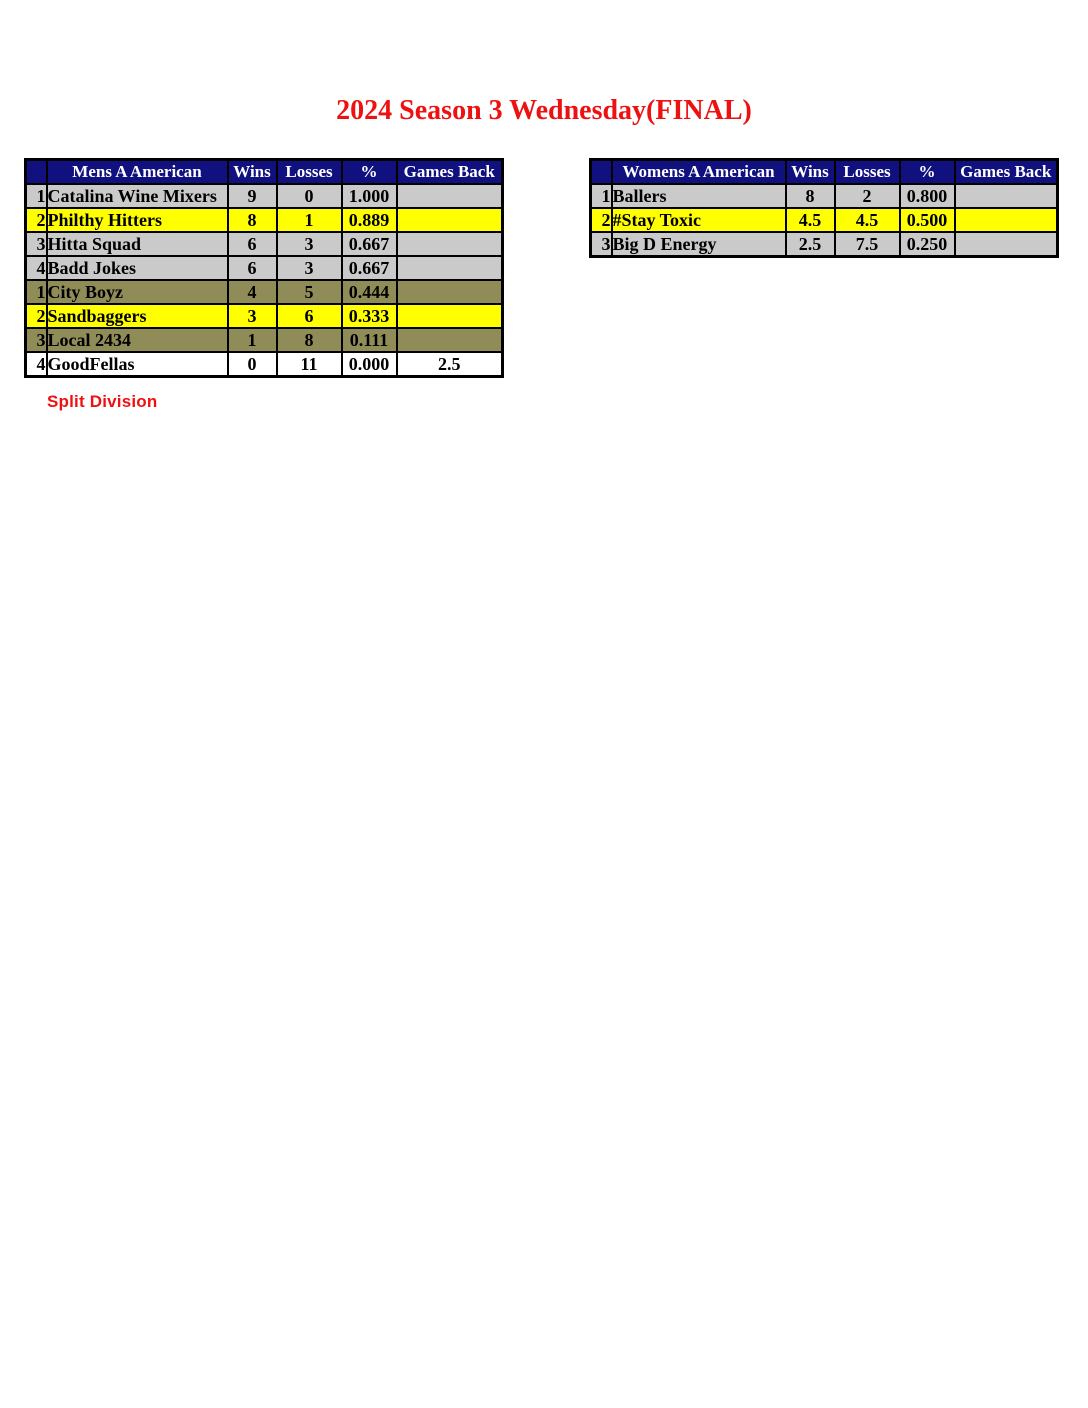 The image size is (1088, 1408). Describe the element at coordinates (309, 364) in the screenshot. I see `losses-cell: 11` at that location.